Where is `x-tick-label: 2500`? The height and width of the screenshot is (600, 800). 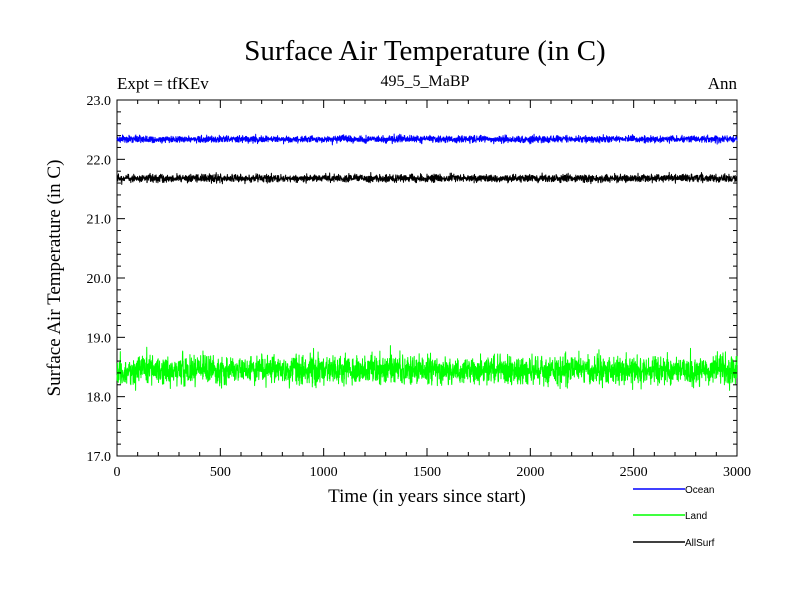 x-tick-label: 2500 is located at coordinates (634, 472).